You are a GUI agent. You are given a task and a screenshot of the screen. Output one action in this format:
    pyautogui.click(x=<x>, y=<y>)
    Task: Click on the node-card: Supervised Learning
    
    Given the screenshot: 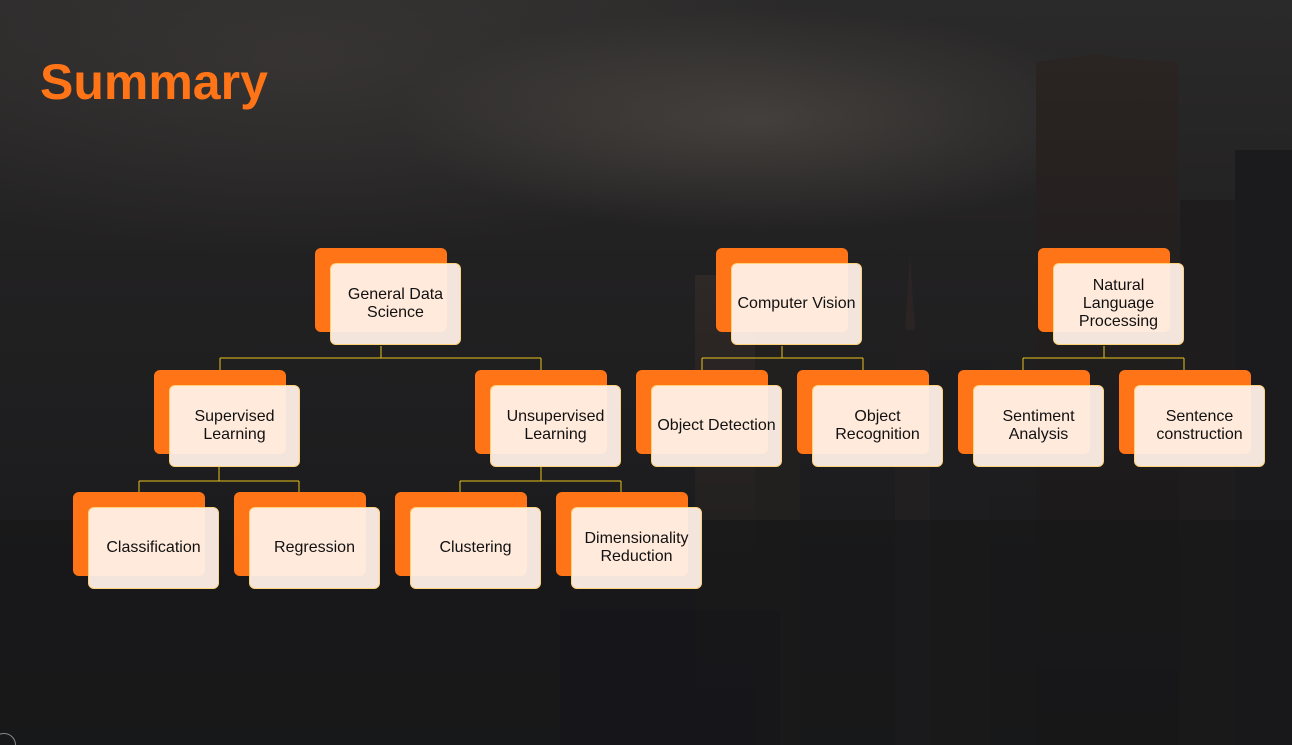 What is the action you would take?
    pyautogui.click(x=234, y=426)
    